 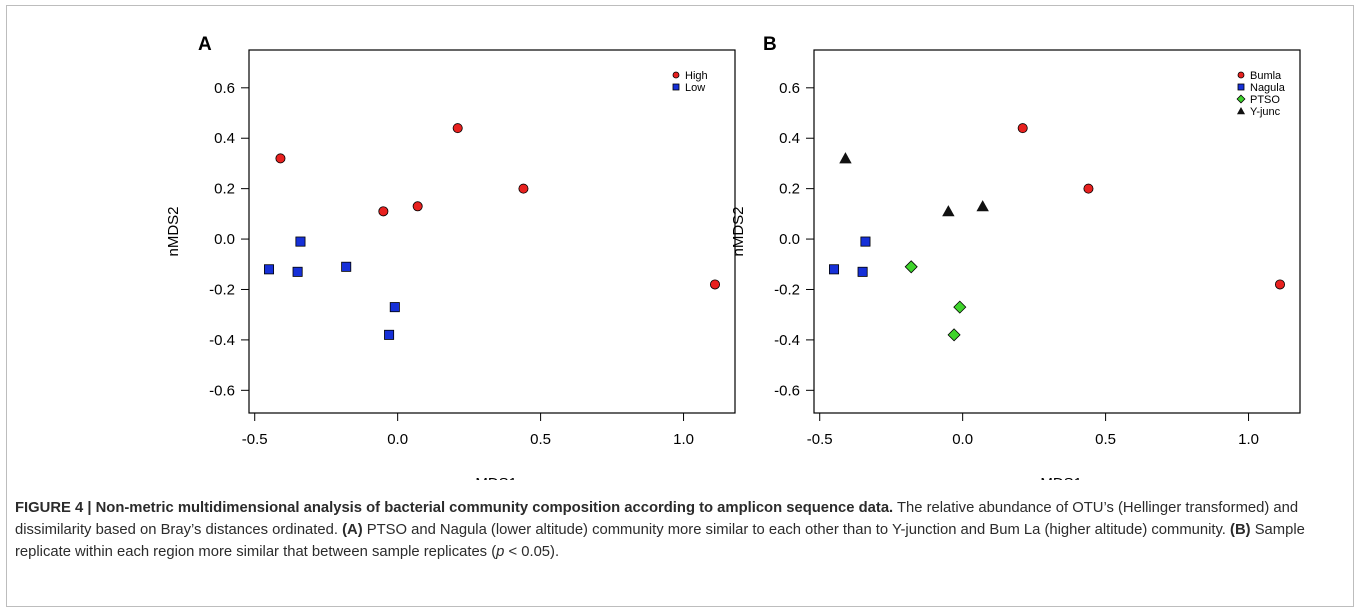 What do you see at coordinates (695, 88) in the screenshot?
I see `legend-label: Low` at bounding box center [695, 88].